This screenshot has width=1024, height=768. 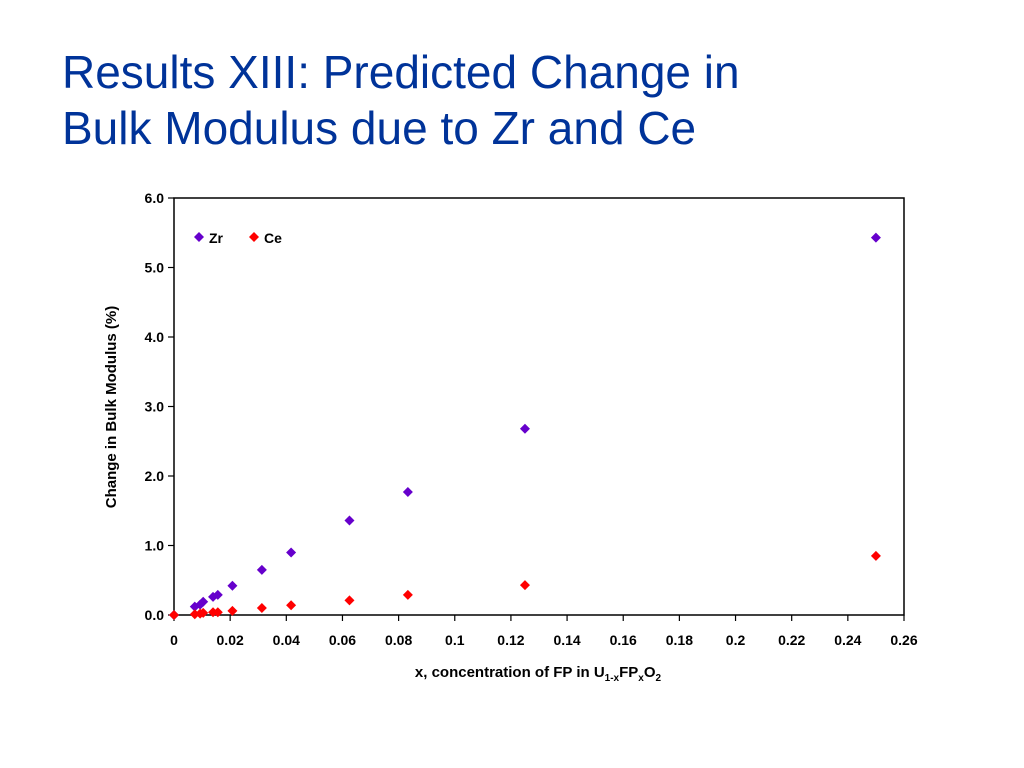 I want to click on x-tick-label: 0, so click(x=174, y=640).